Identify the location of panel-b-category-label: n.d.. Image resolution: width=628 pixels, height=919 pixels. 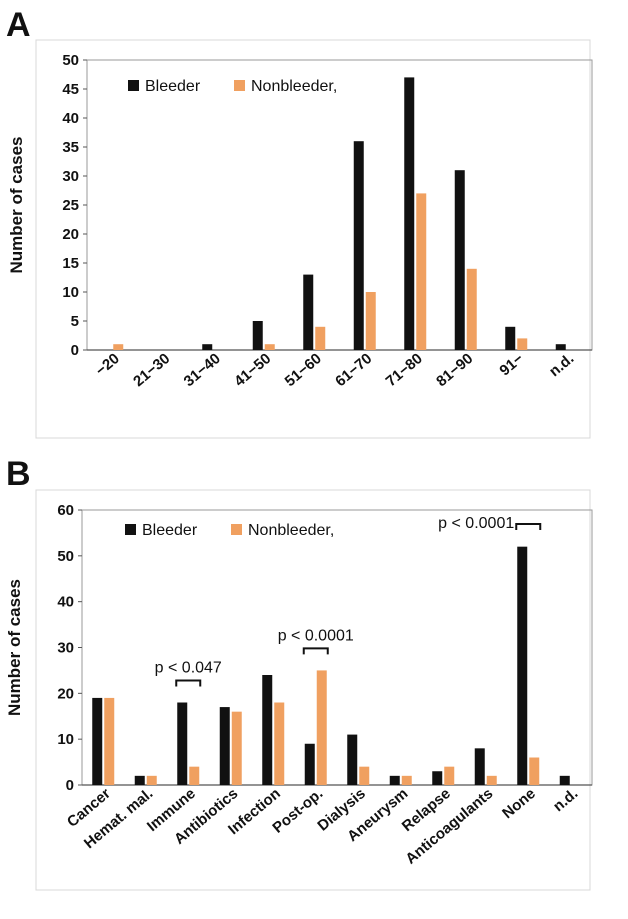
(565, 800).